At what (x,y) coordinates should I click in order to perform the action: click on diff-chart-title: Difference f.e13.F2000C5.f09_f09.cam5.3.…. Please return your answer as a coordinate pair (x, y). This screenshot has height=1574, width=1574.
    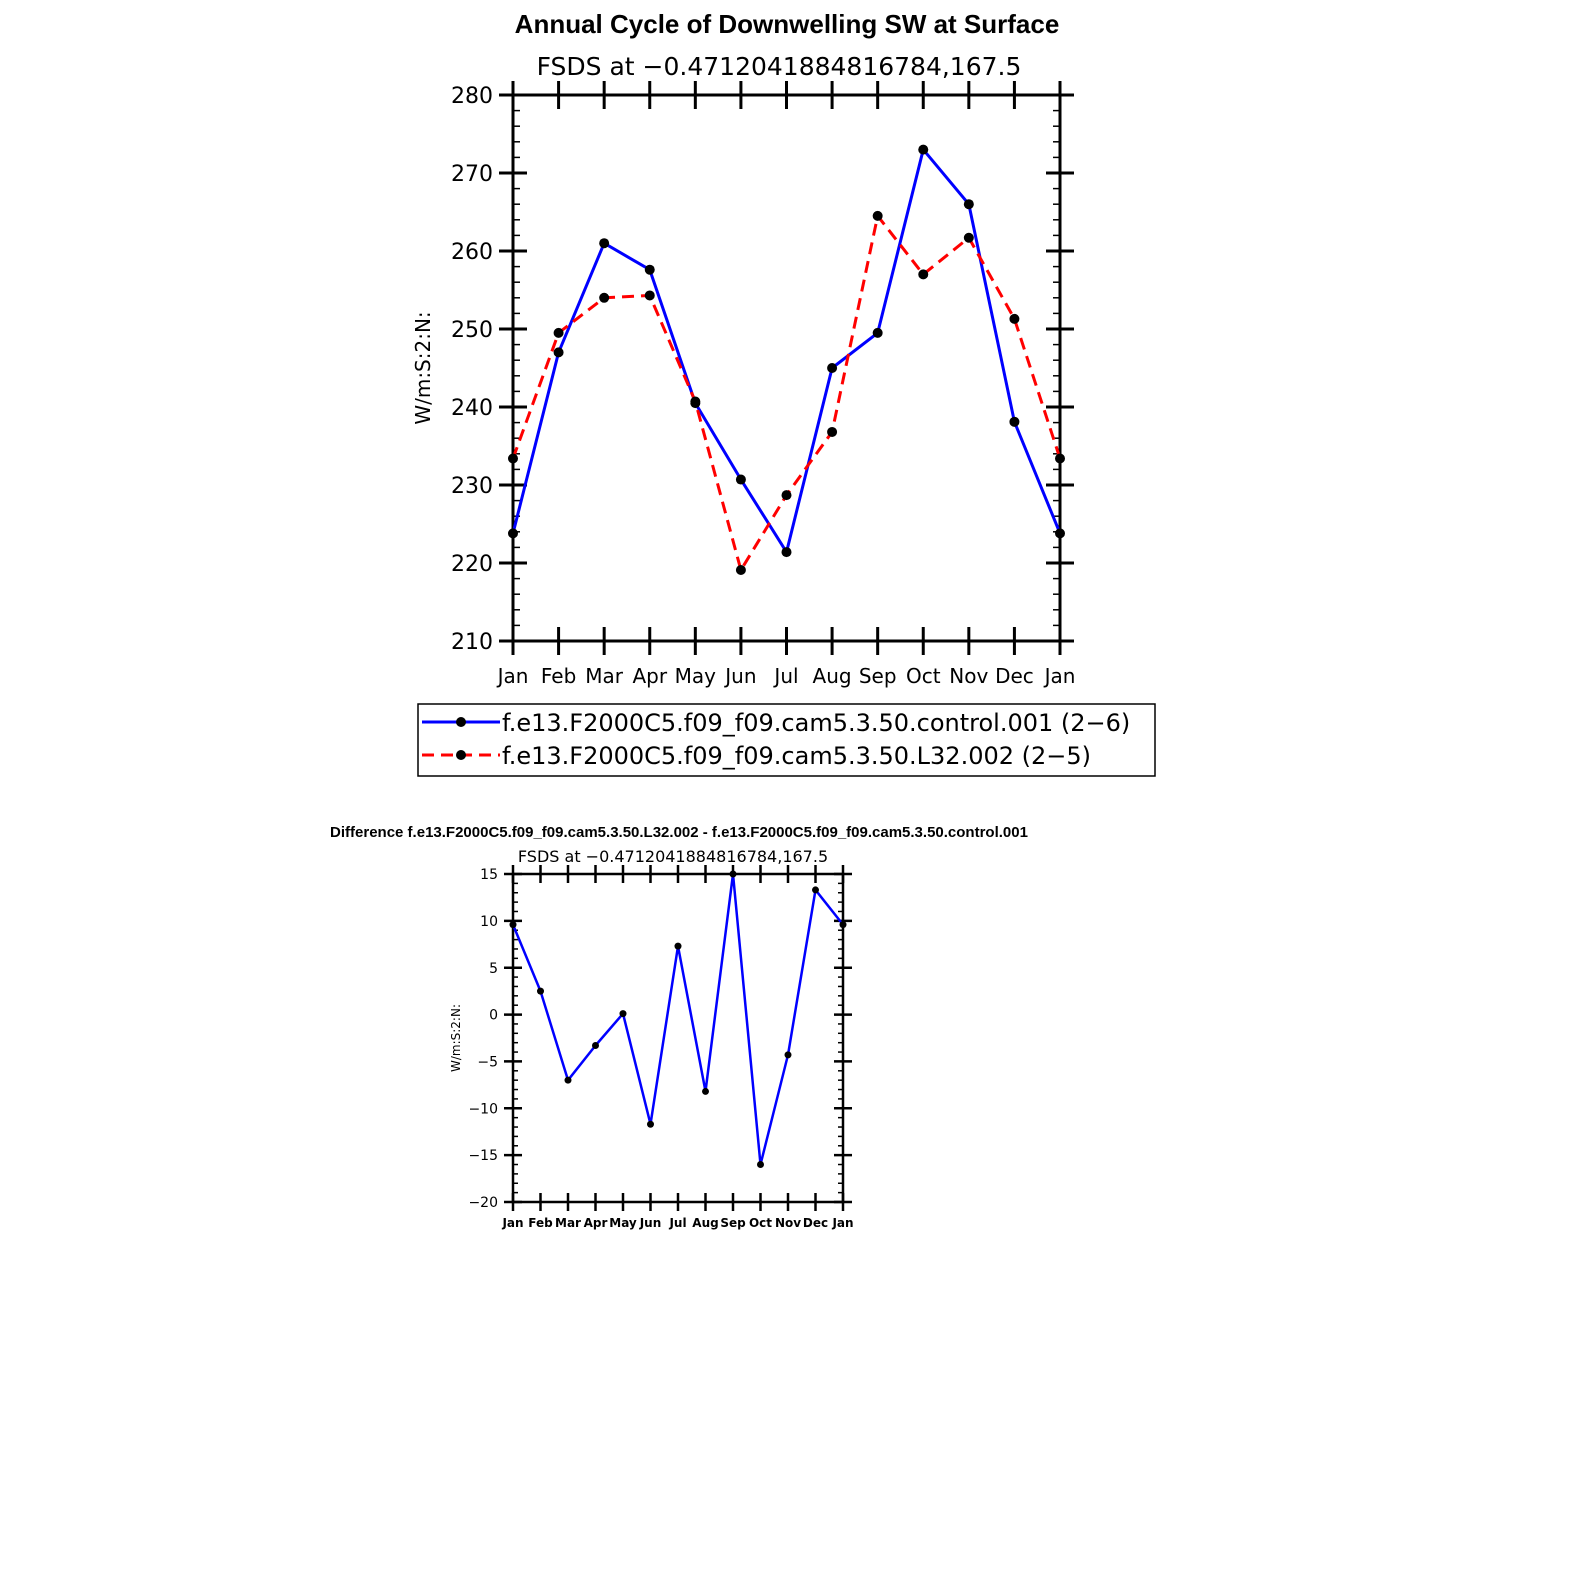
    Looking at the image, I should click on (679, 832).